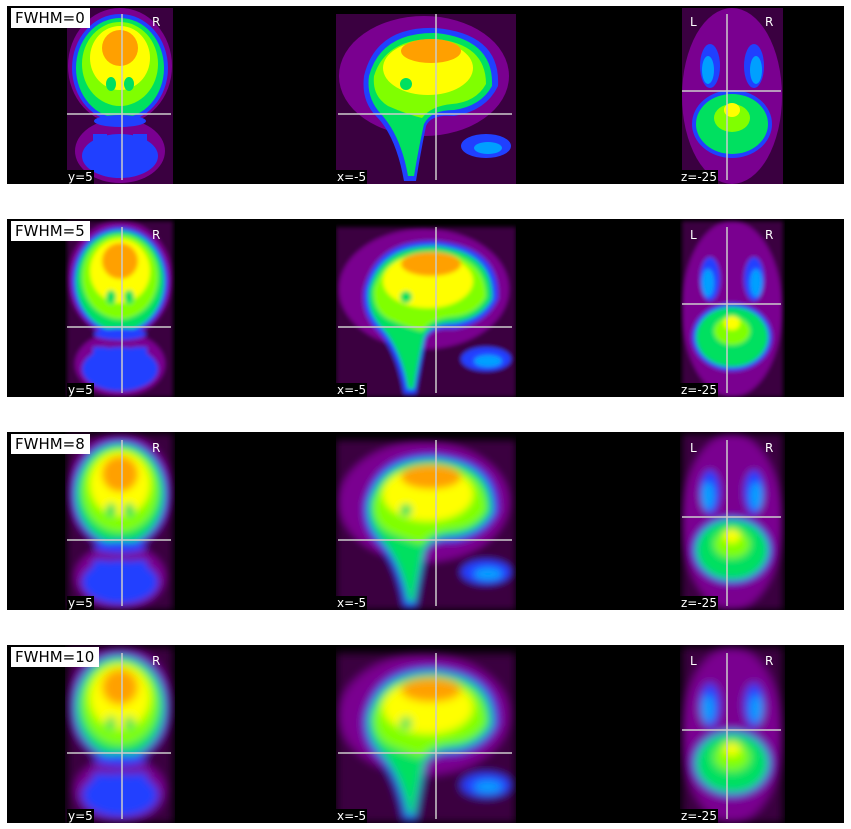  What do you see at coordinates (50, 444) in the screenshot?
I see `panel-title: FWHM=8` at bounding box center [50, 444].